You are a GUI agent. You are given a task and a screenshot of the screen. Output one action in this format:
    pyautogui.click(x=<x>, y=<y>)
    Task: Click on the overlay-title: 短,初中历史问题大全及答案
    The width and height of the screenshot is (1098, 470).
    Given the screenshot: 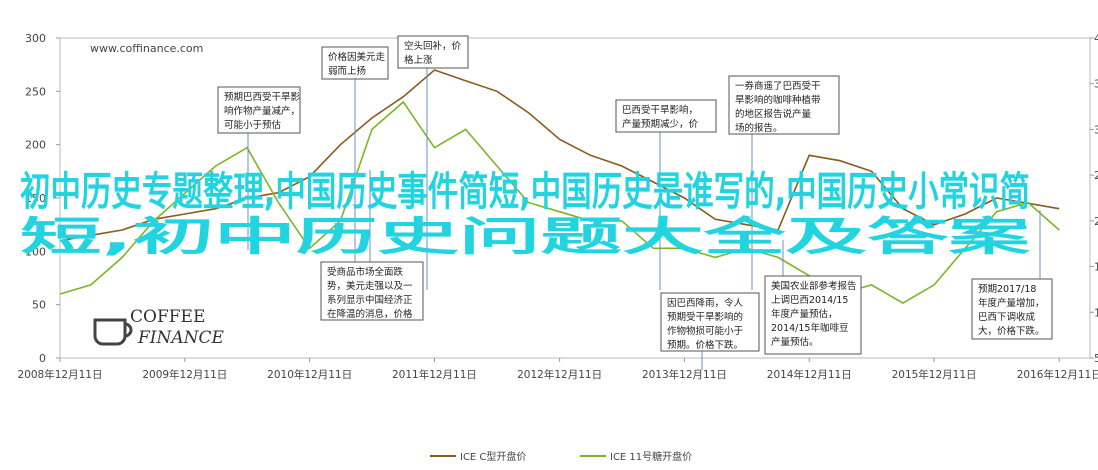 What is the action you would take?
    pyautogui.click(x=526, y=237)
    